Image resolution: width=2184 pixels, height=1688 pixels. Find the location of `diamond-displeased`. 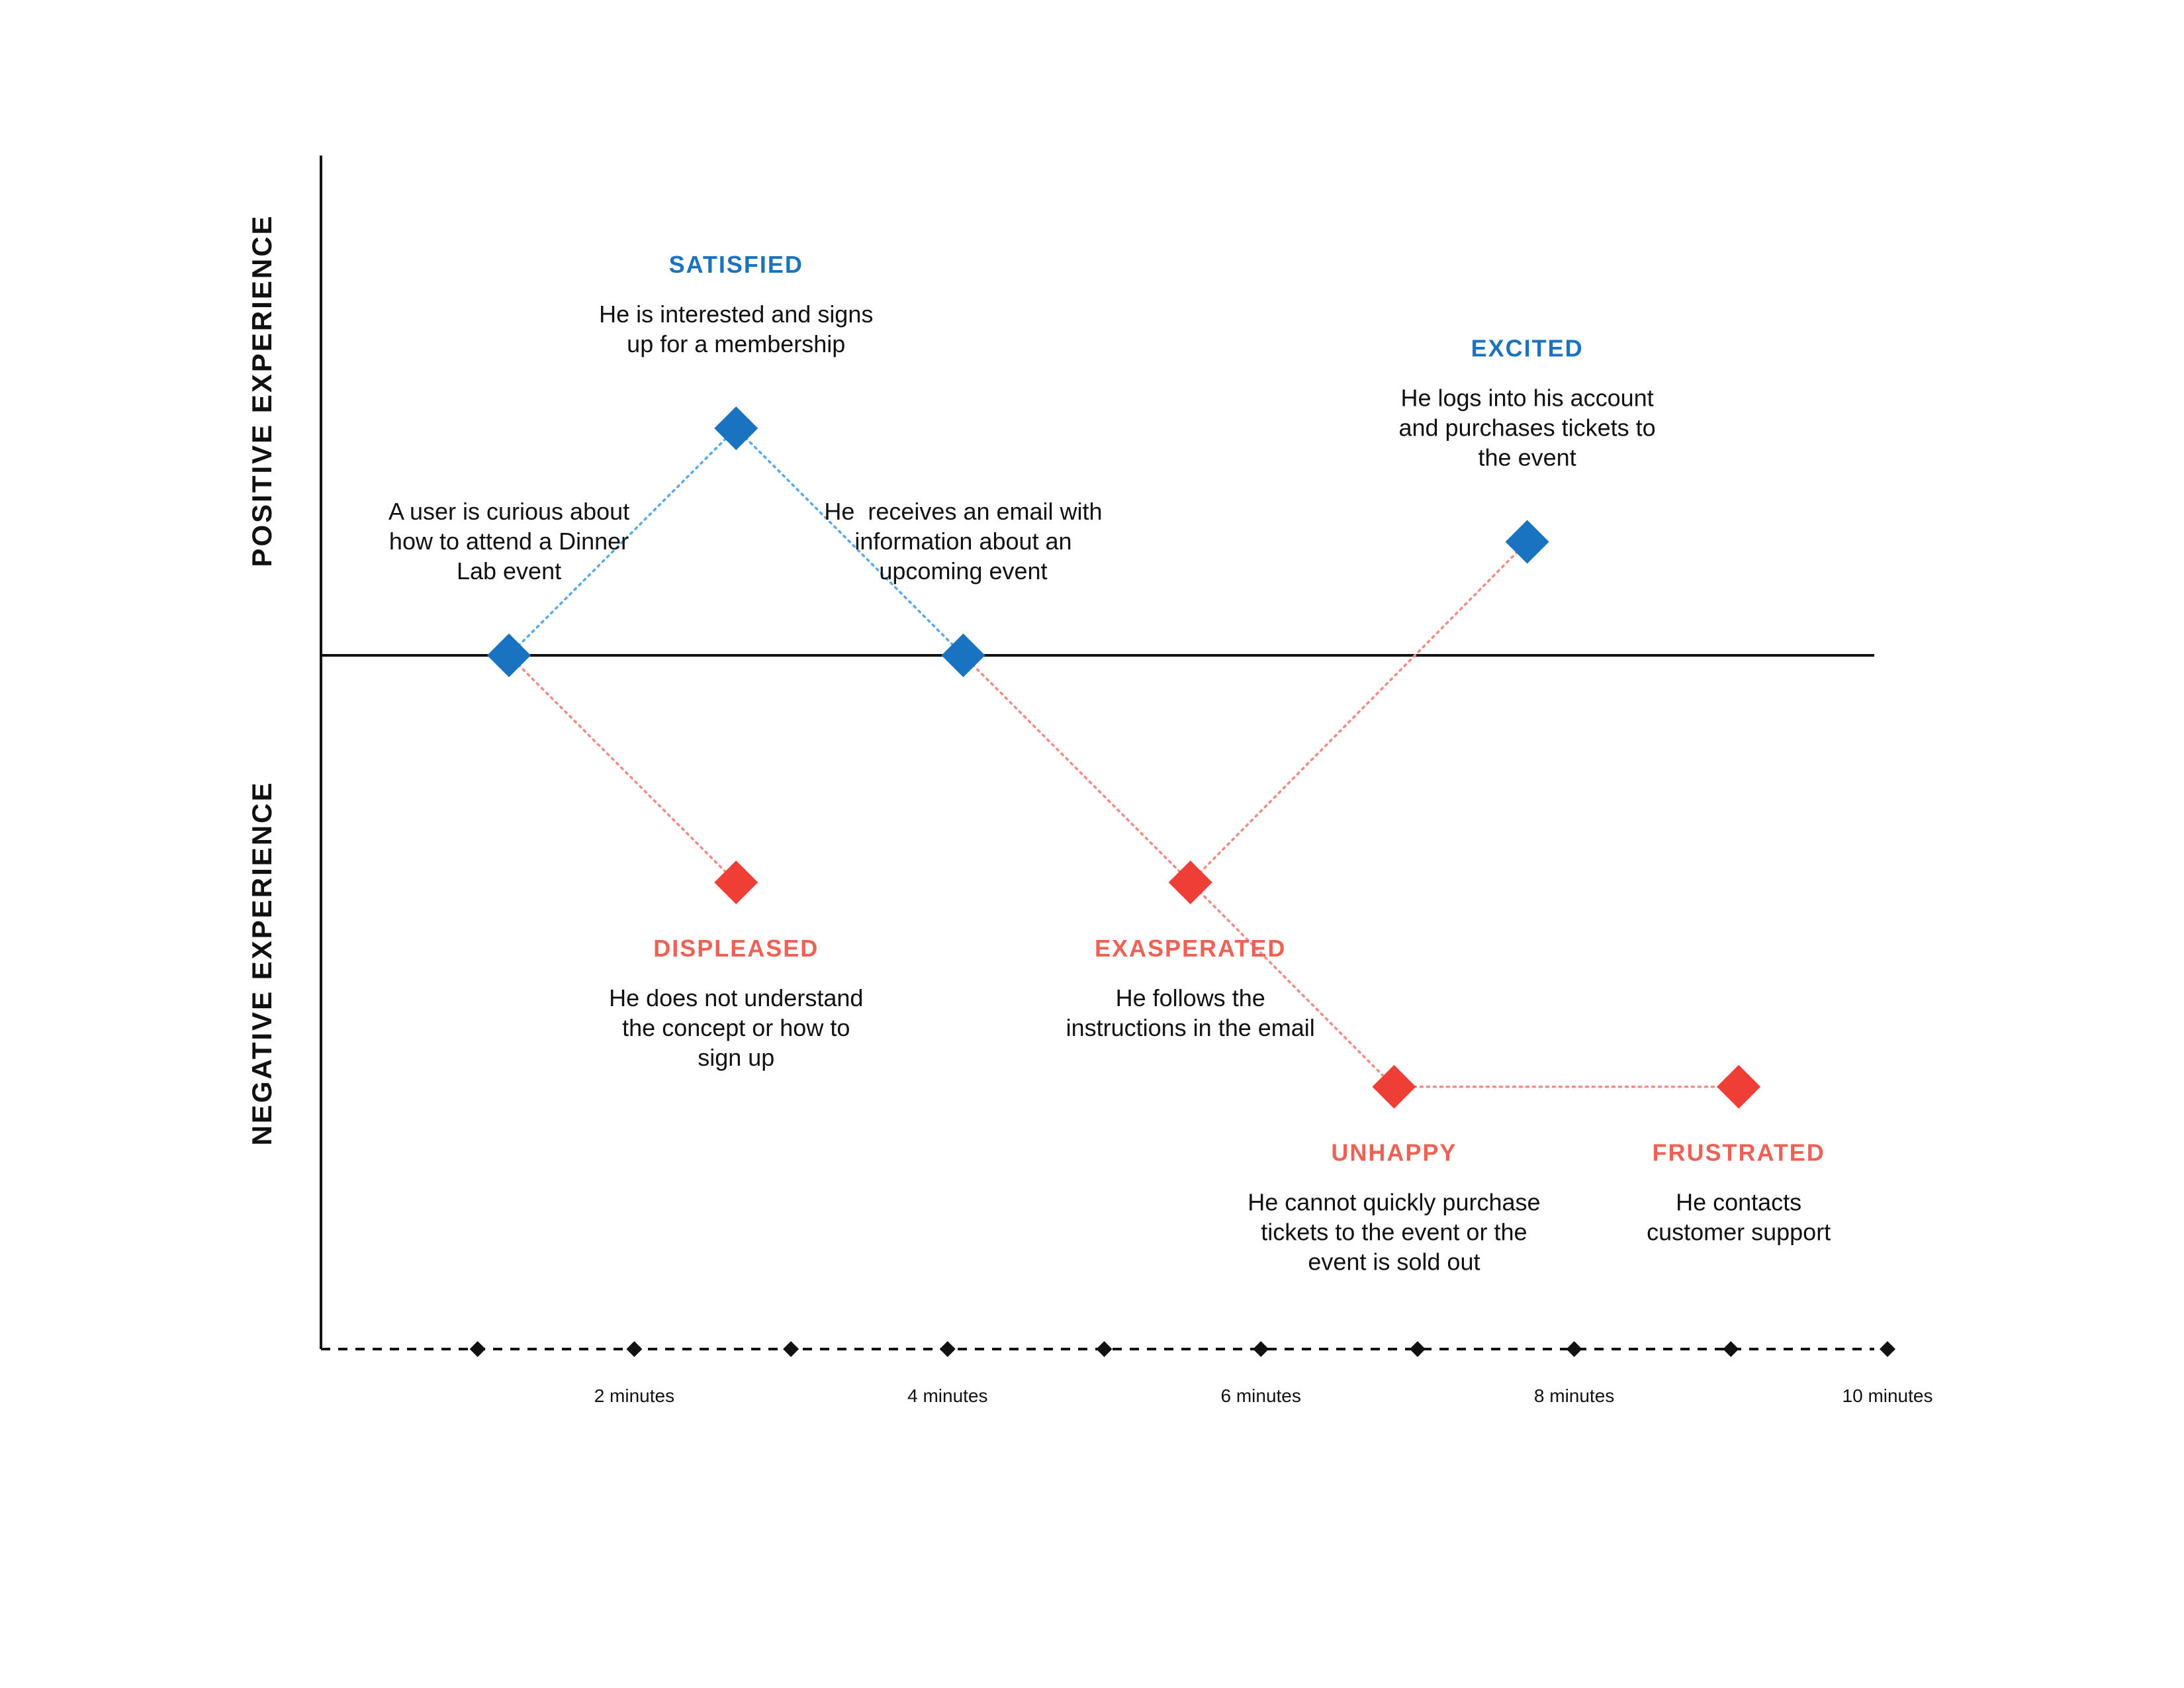

diamond-displeased is located at coordinates (736, 882).